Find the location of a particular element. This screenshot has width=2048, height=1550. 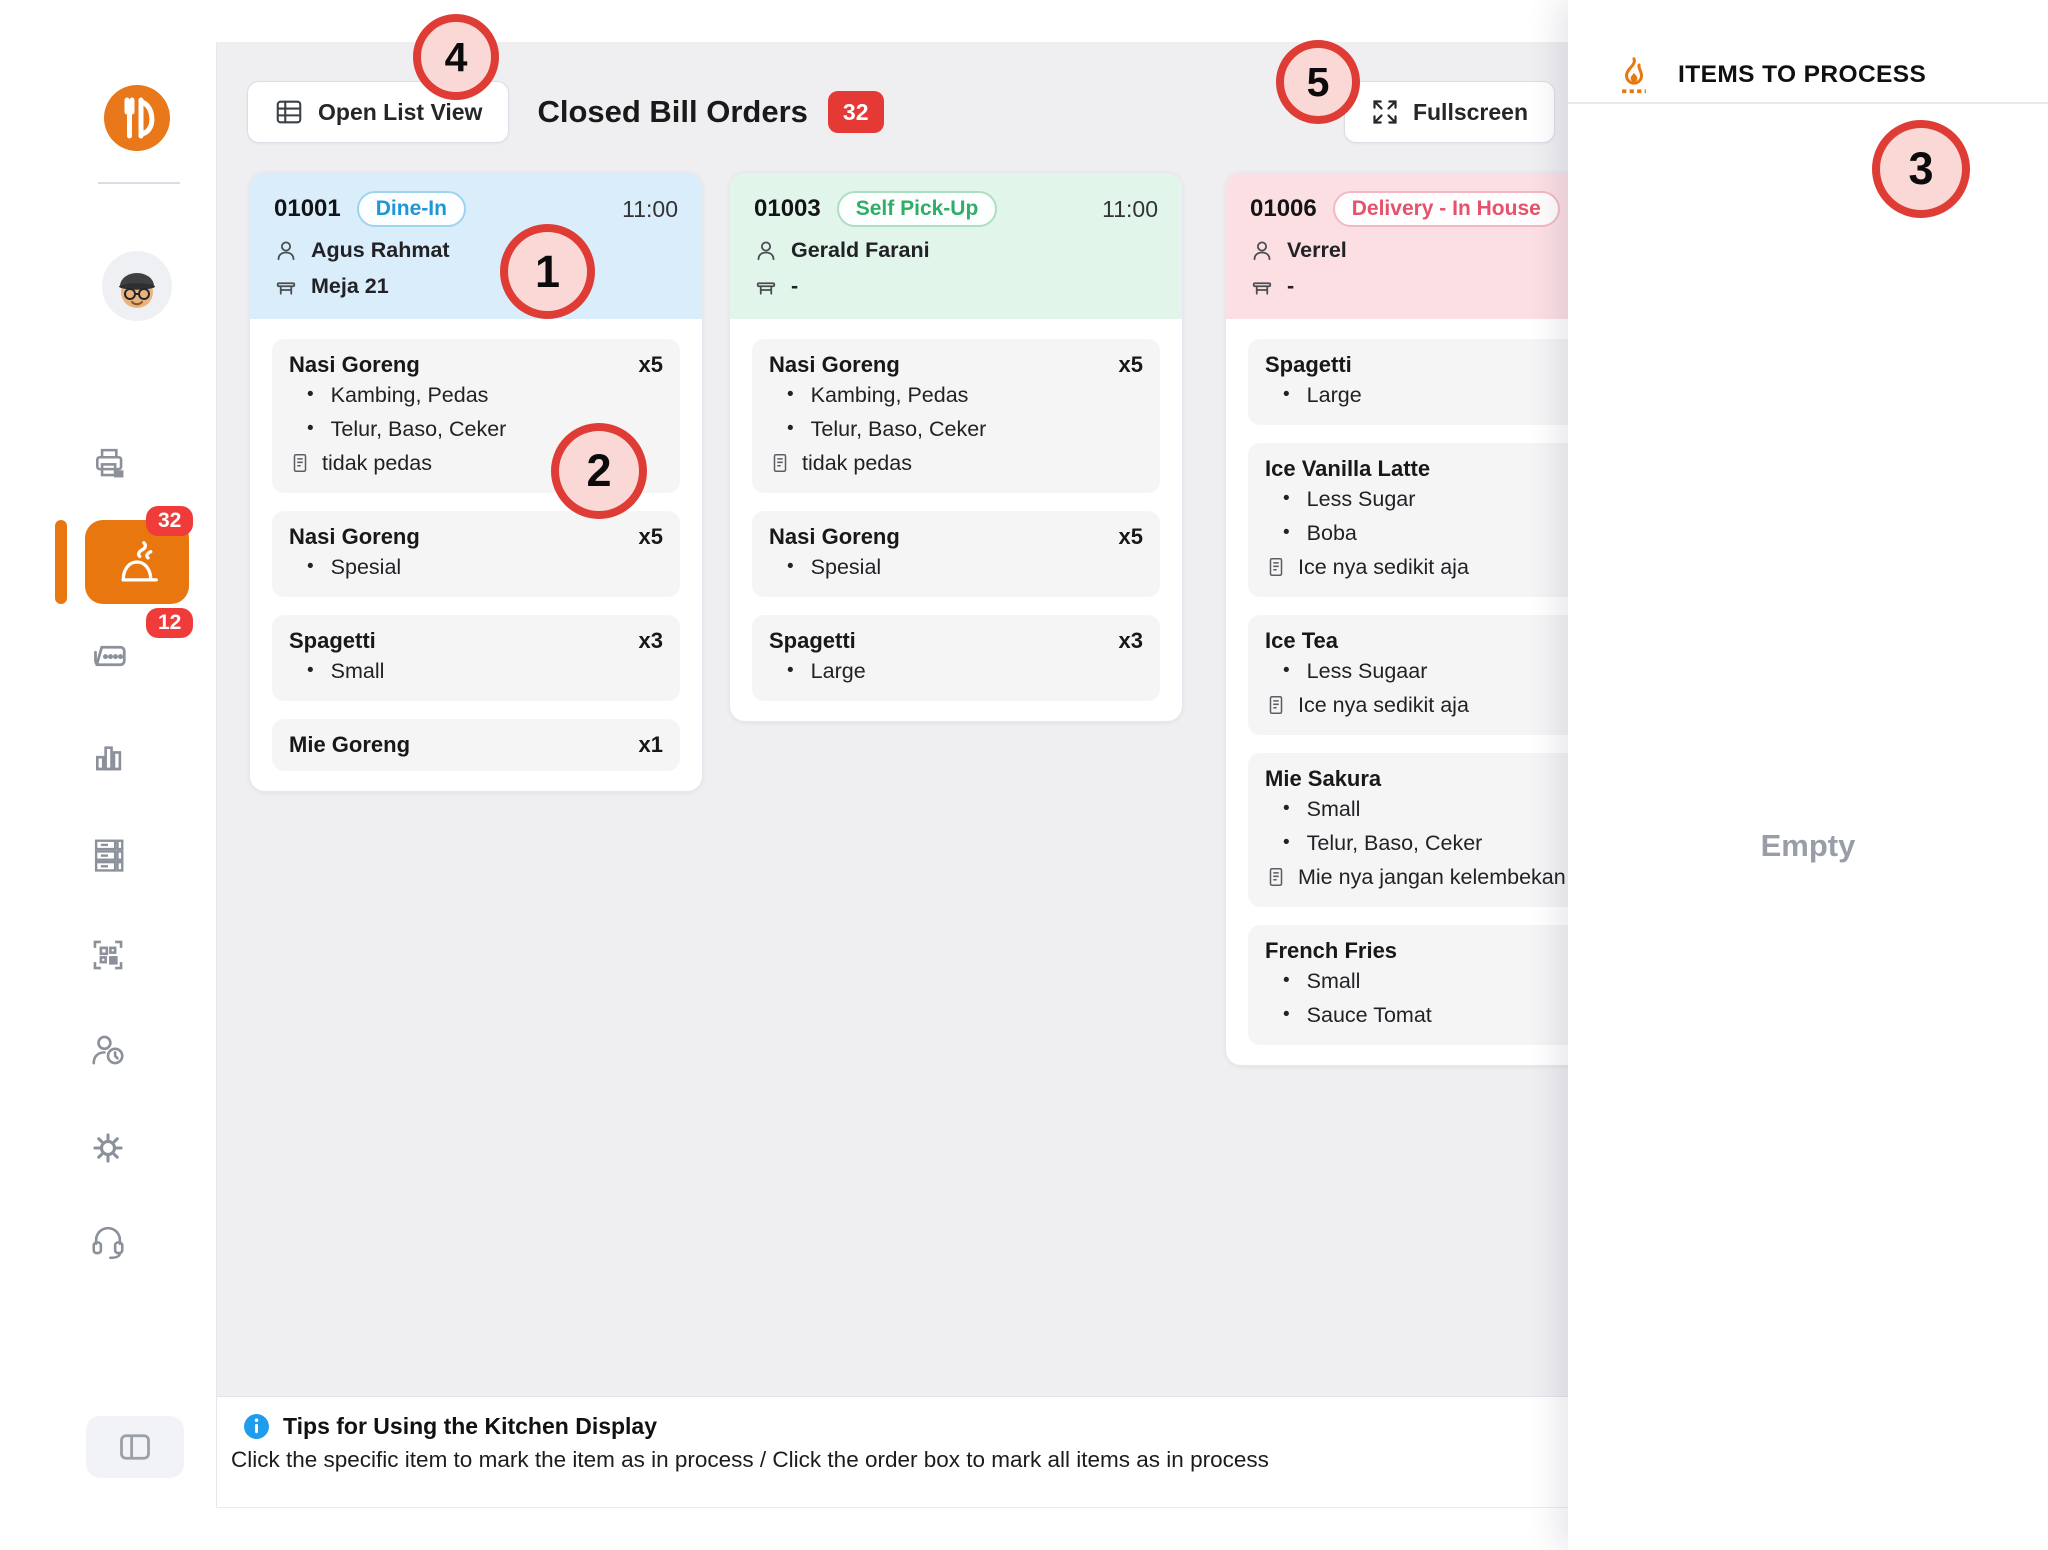

list-view-grid-icon is located at coordinates (289, 112).